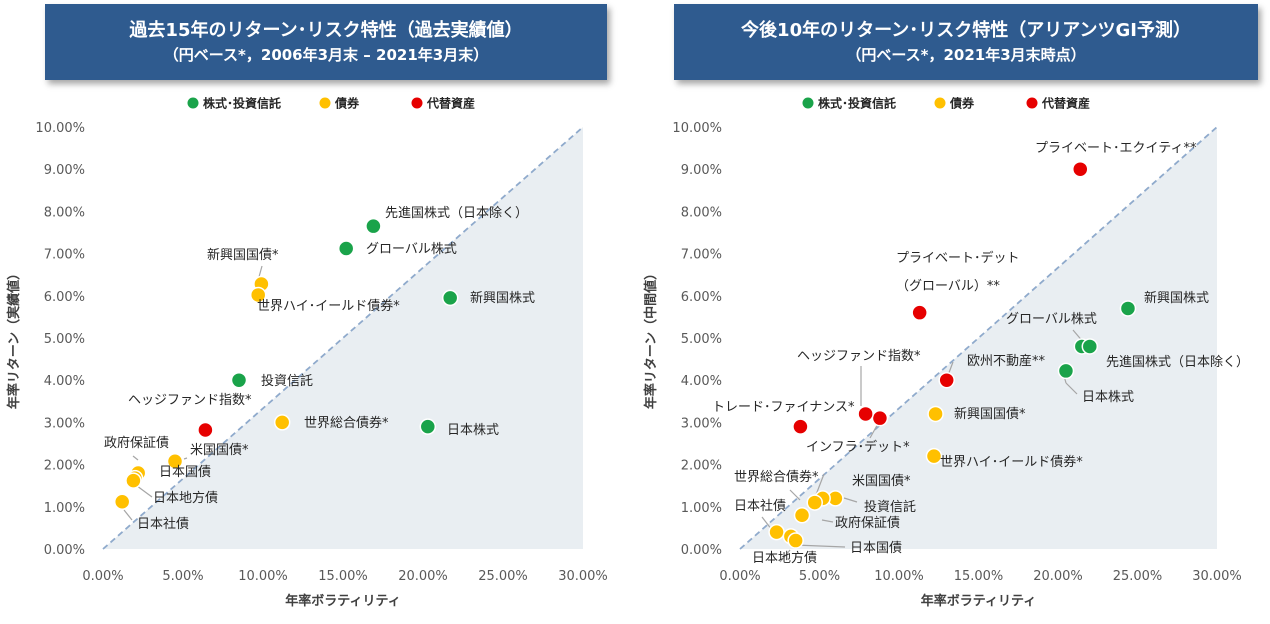  Describe the element at coordinates (102, 576) in the screenshot. I see `left-x-tick-label: 0.00%` at that location.